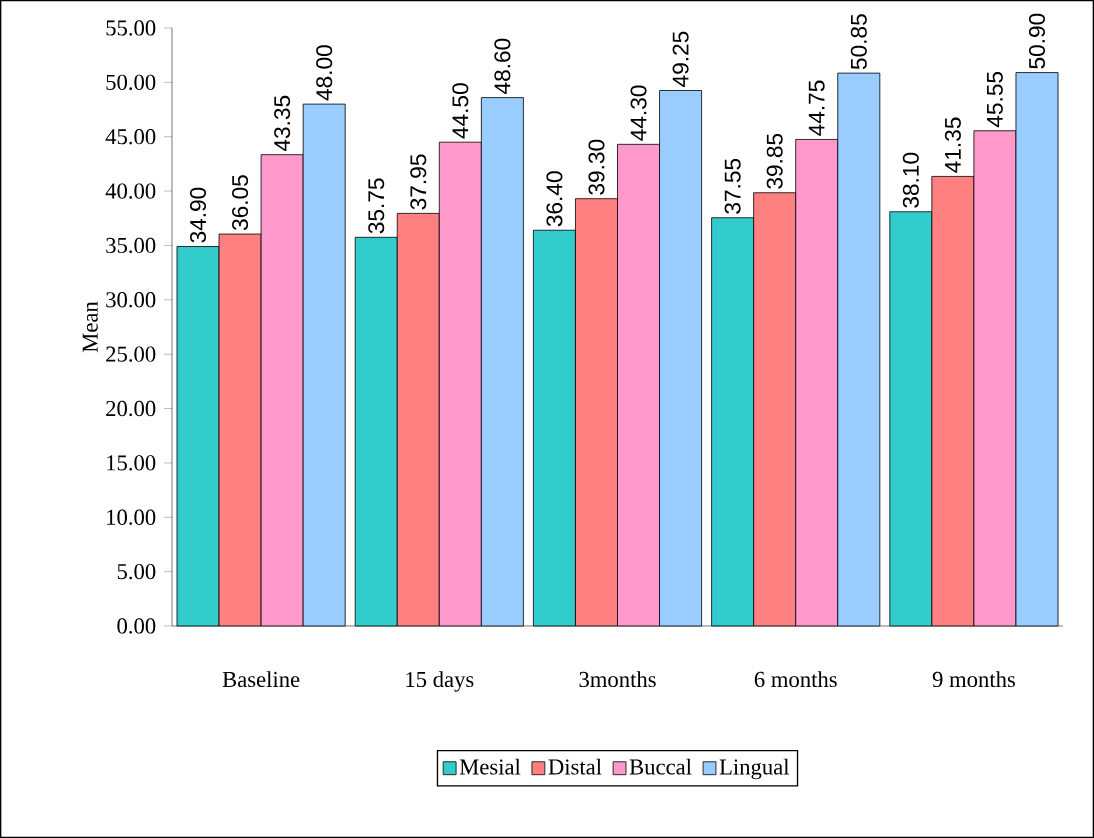 Image resolution: width=1094 pixels, height=838 pixels. I want to click on data-label: 37.55, so click(732, 186).